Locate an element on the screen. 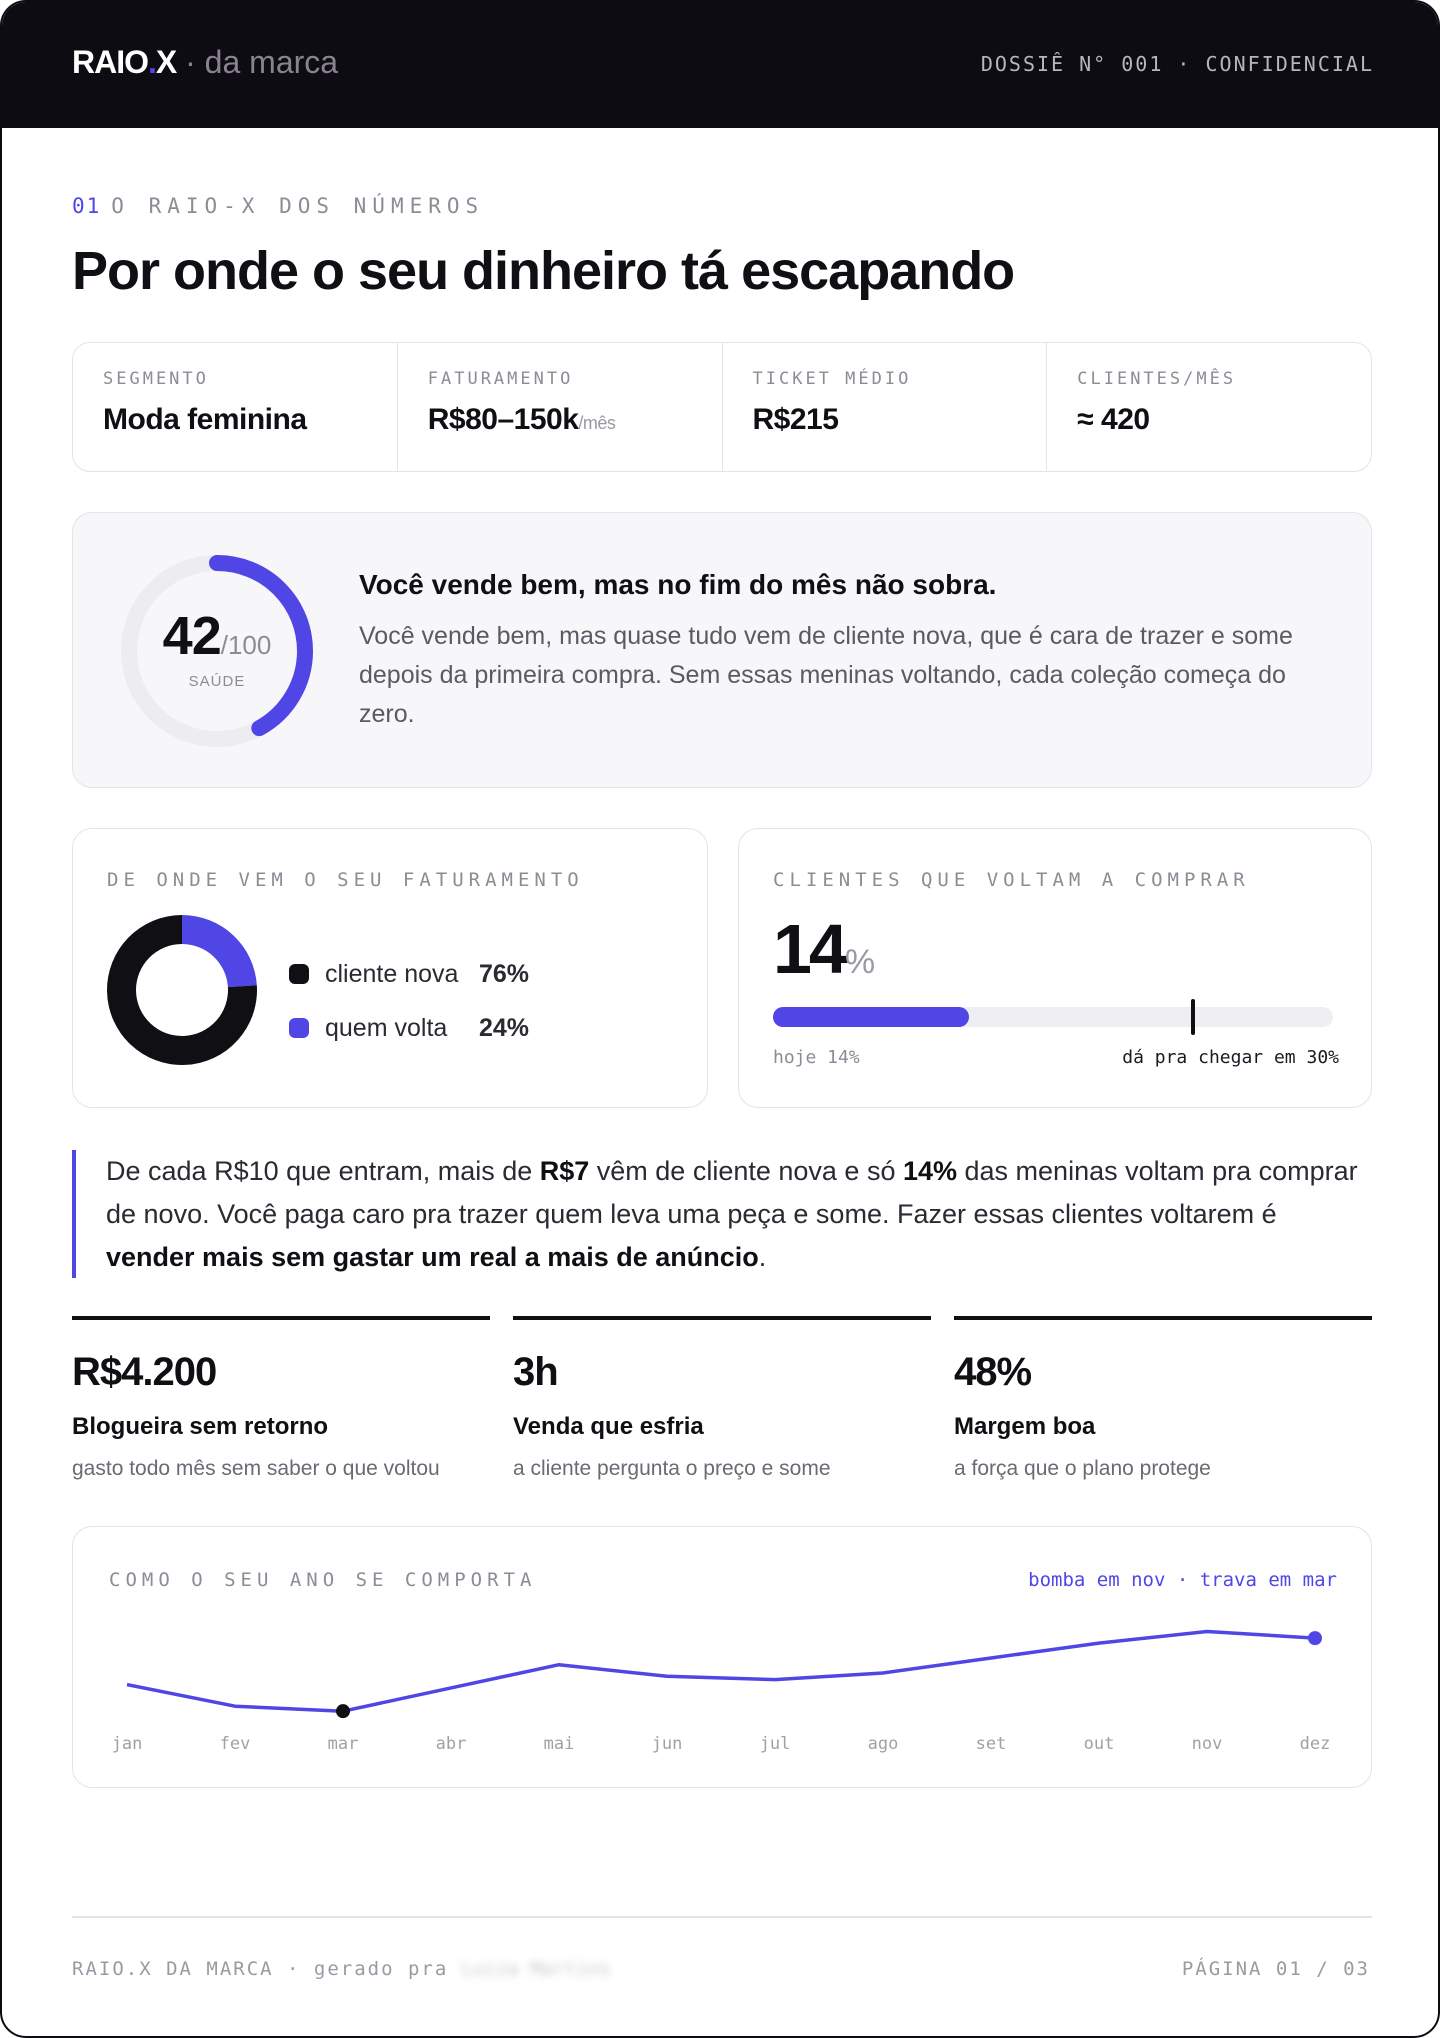  low-point-marker is located at coordinates (343, 1711).